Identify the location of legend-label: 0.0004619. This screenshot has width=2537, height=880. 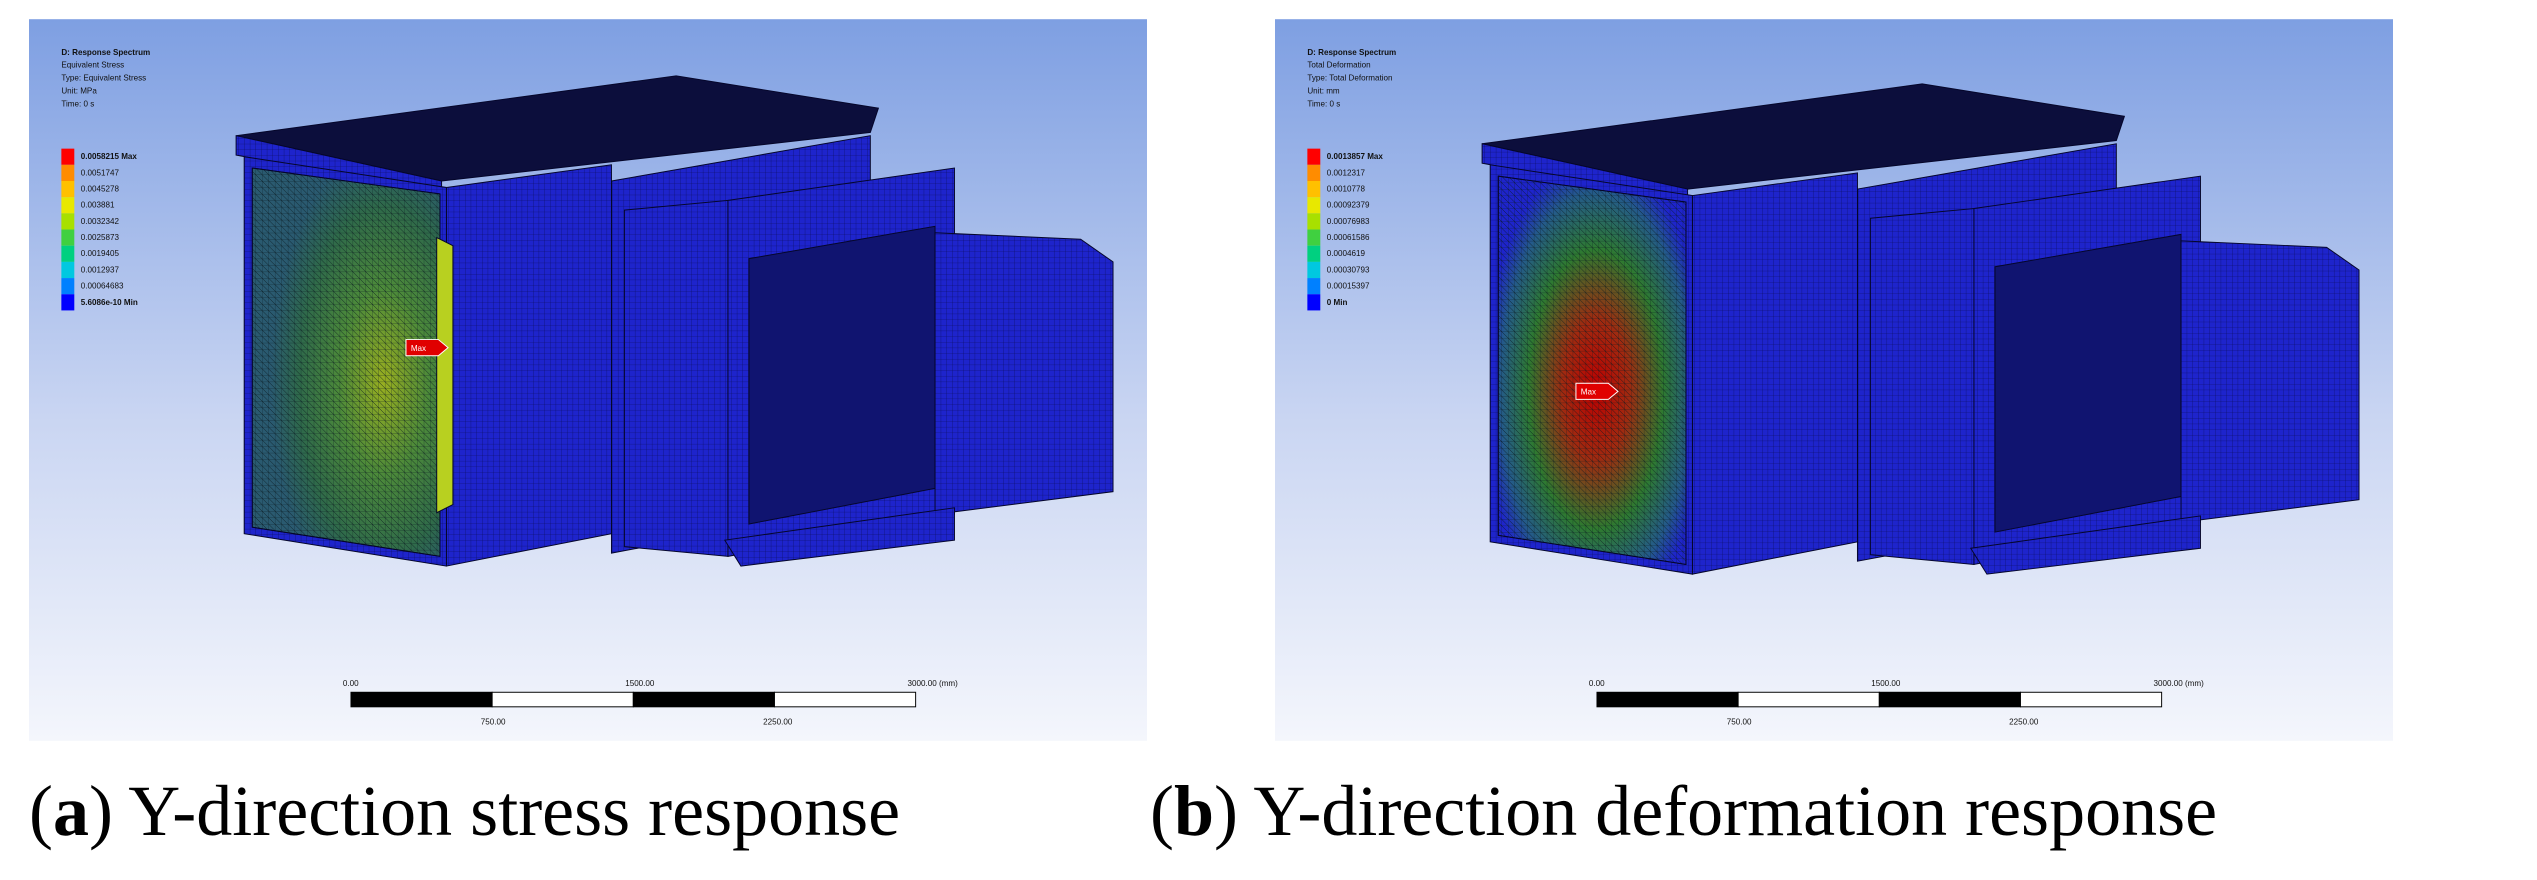
(1346, 253).